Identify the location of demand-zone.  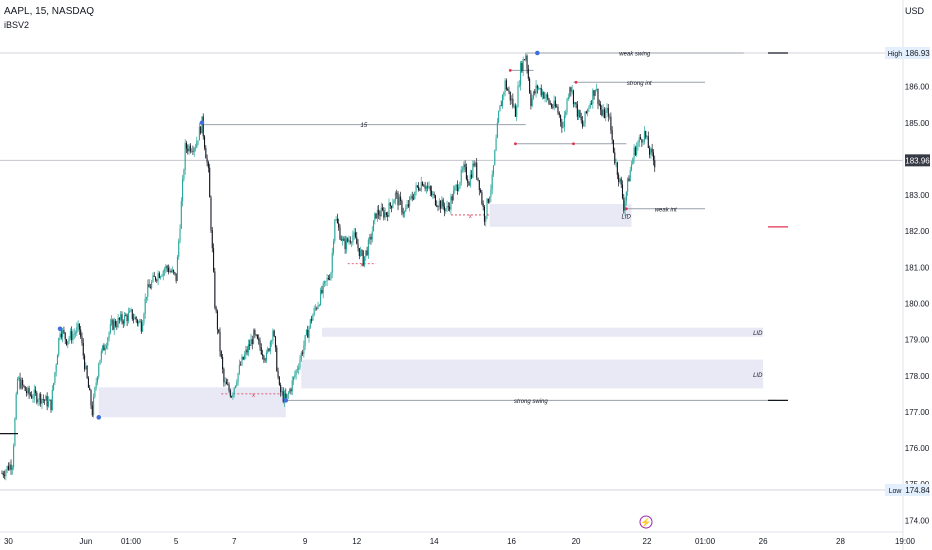
(542, 332).